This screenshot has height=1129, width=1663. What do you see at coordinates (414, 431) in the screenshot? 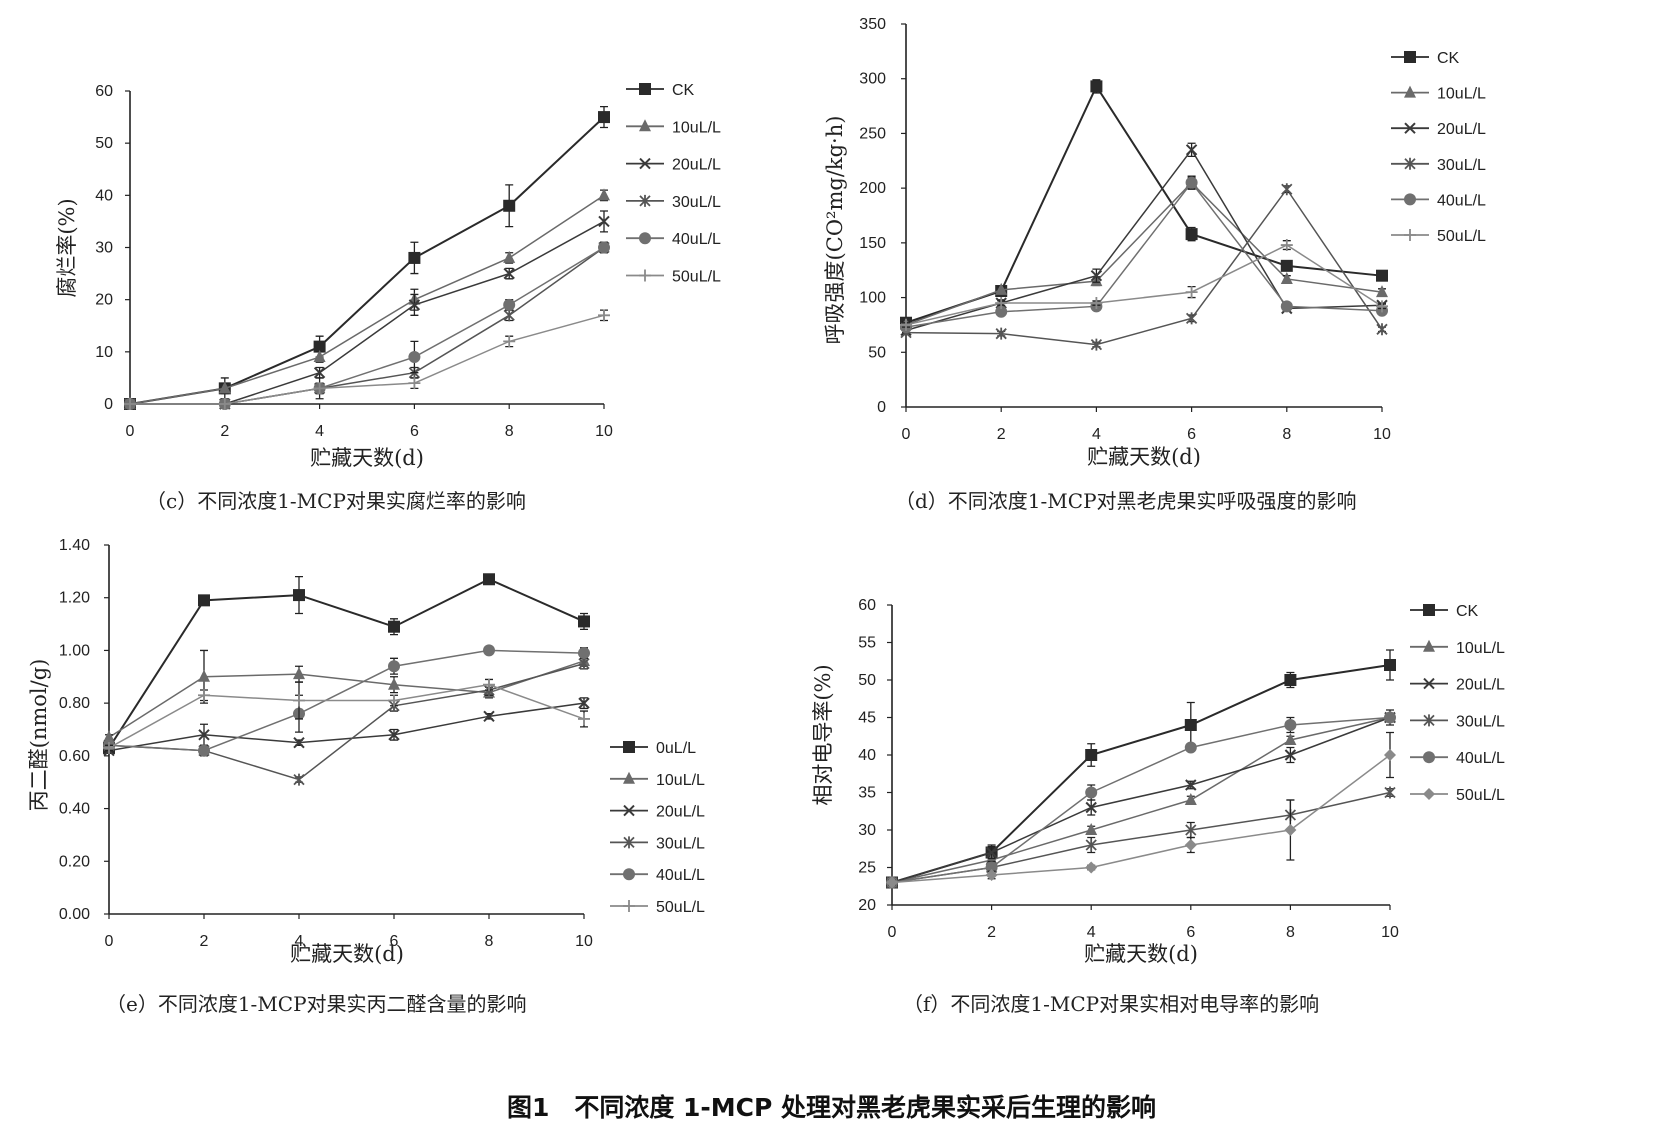
I see `x-tick-label: 6` at bounding box center [414, 431].